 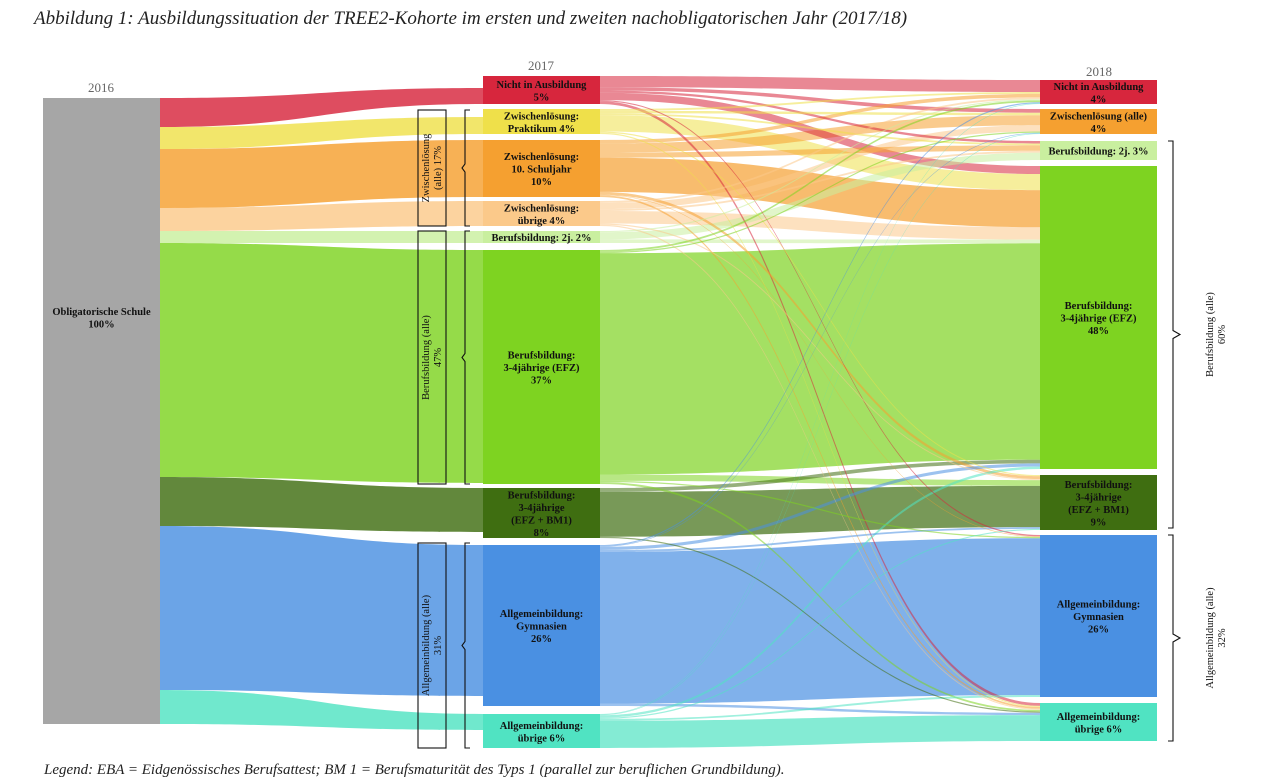 I want to click on node-2017-efz-label-line-1: 3-4jährige (EFZ), so click(x=541, y=368).